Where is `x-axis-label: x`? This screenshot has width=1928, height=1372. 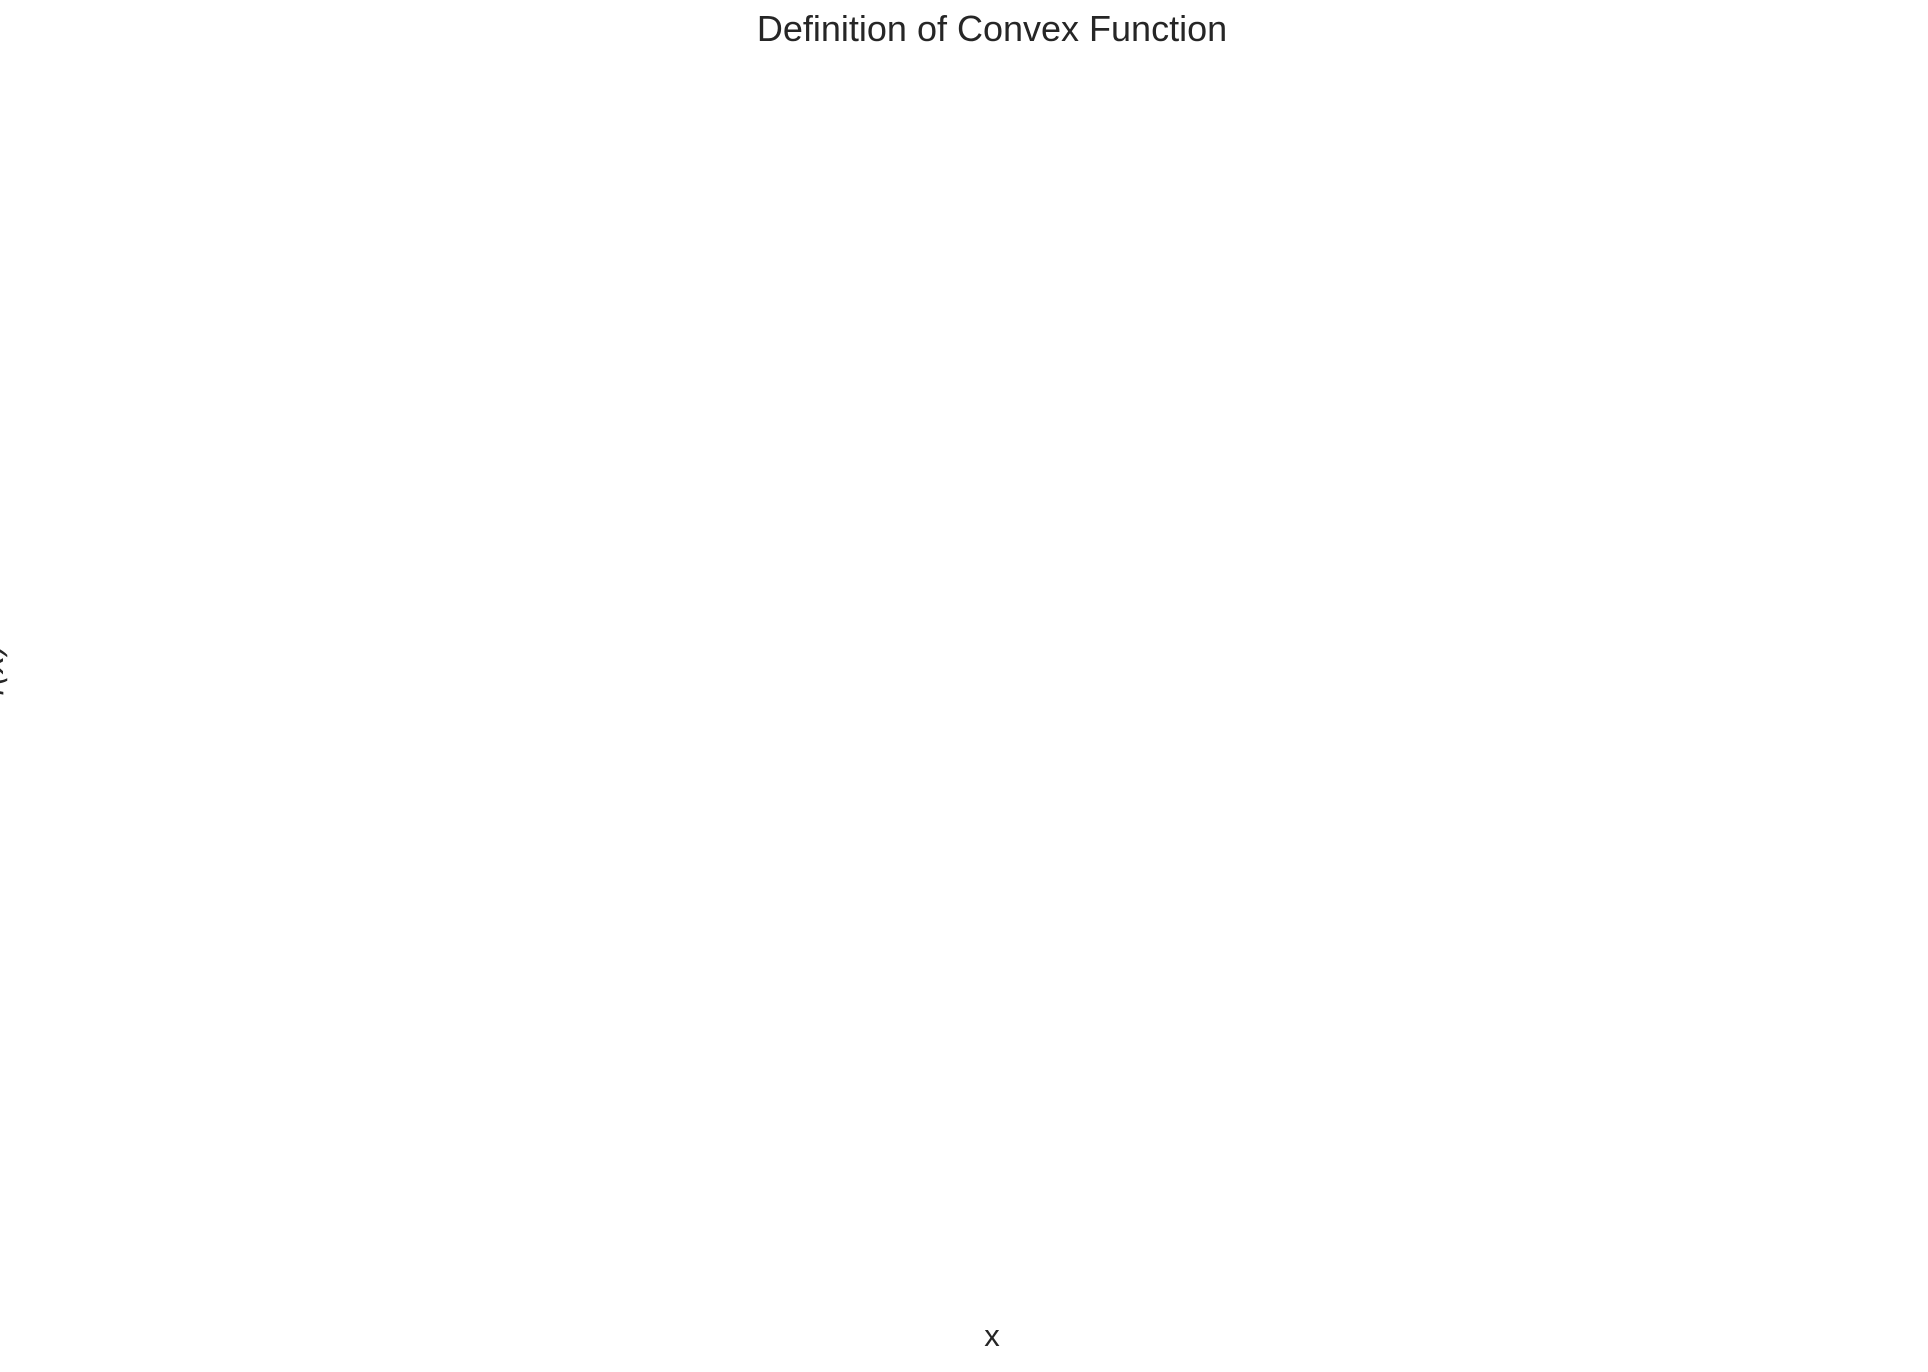 x-axis-label: x is located at coordinates (992, 1335).